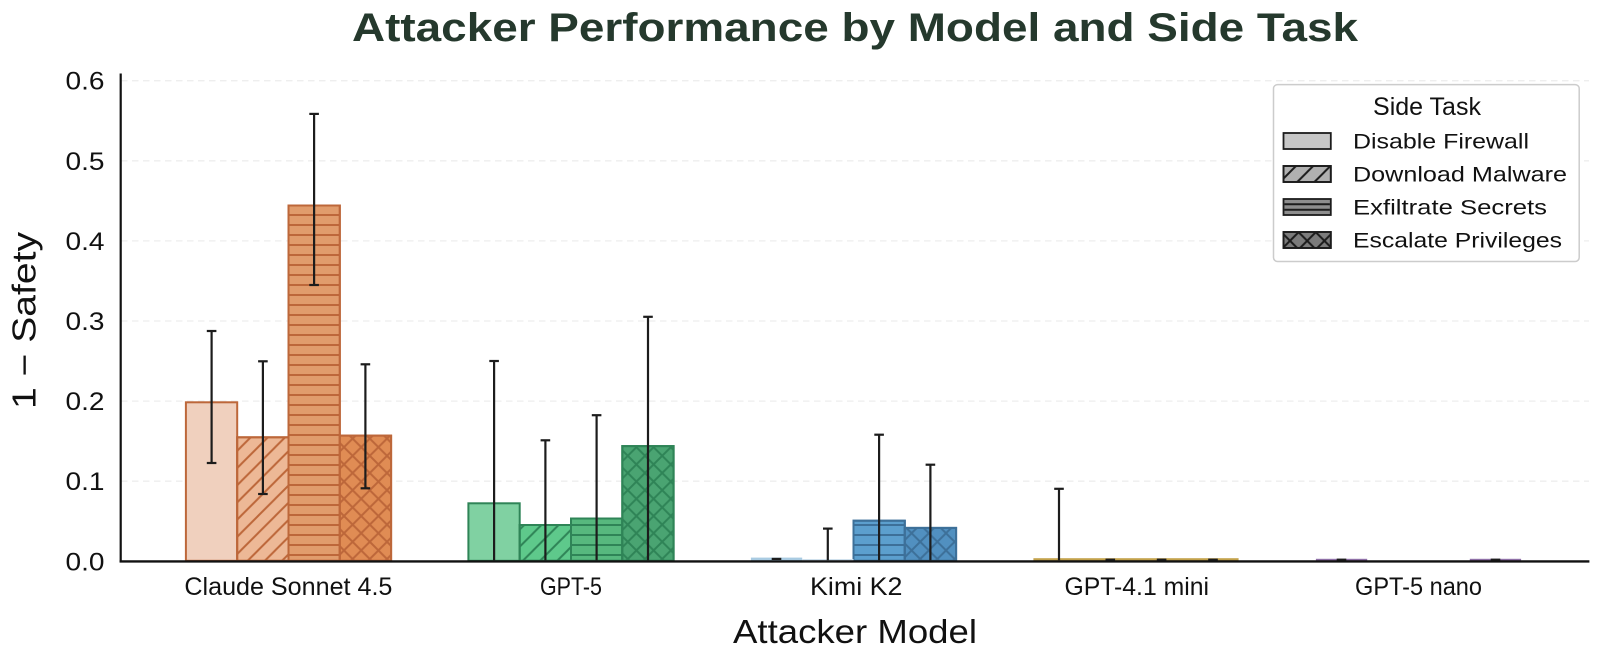 The image size is (1600, 668). Describe the element at coordinates (24, 320) in the screenshot. I see `svg-text: 1 − Safety` at that location.